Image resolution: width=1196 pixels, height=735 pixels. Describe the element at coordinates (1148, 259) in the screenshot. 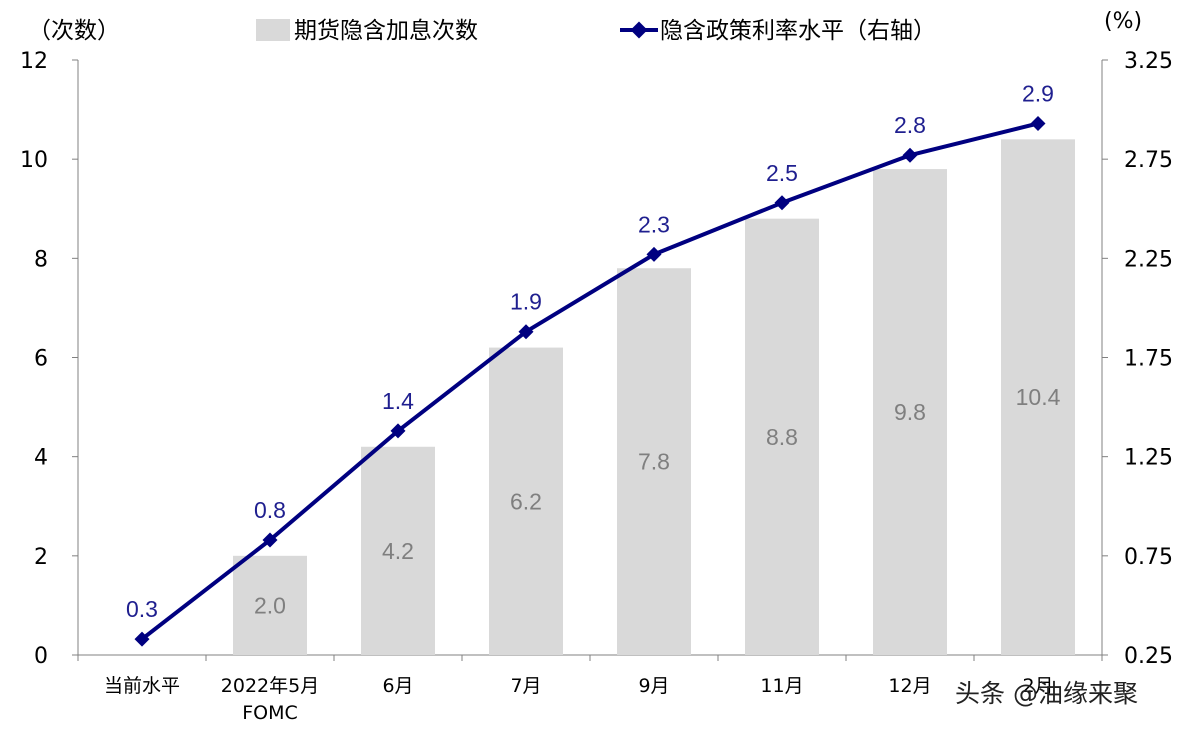

I see `right-tick-label: 2.25` at that location.